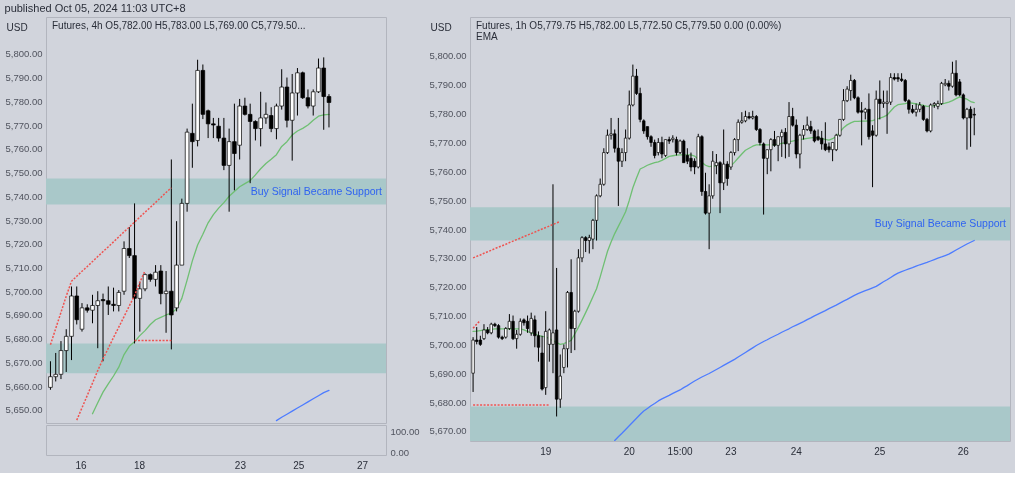 The image size is (1024, 493). Describe the element at coordinates (139, 465) in the screenshot. I see `x-tick-label: 18` at that location.